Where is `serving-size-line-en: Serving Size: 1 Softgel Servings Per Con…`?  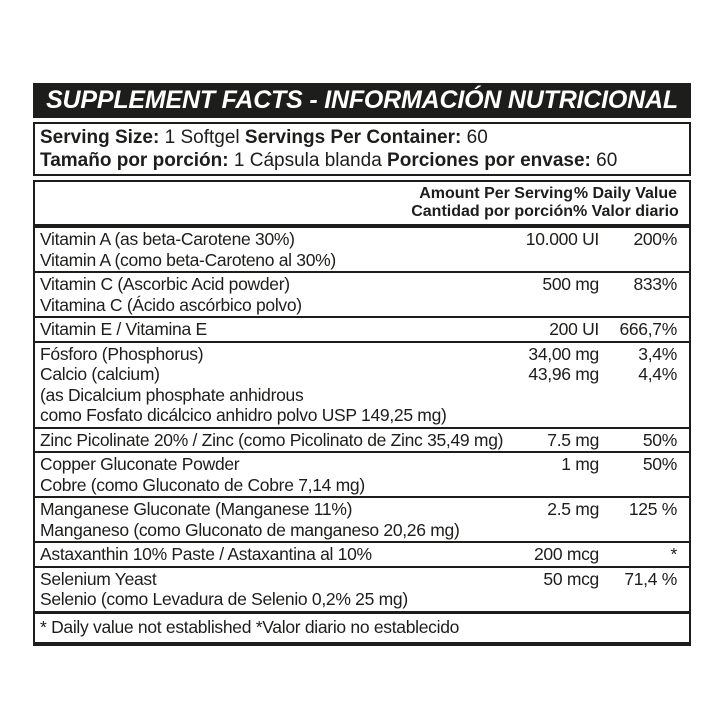
serving-size-line-en: Serving Size: 1 Softgel Servings Per Con… is located at coordinates (362, 137).